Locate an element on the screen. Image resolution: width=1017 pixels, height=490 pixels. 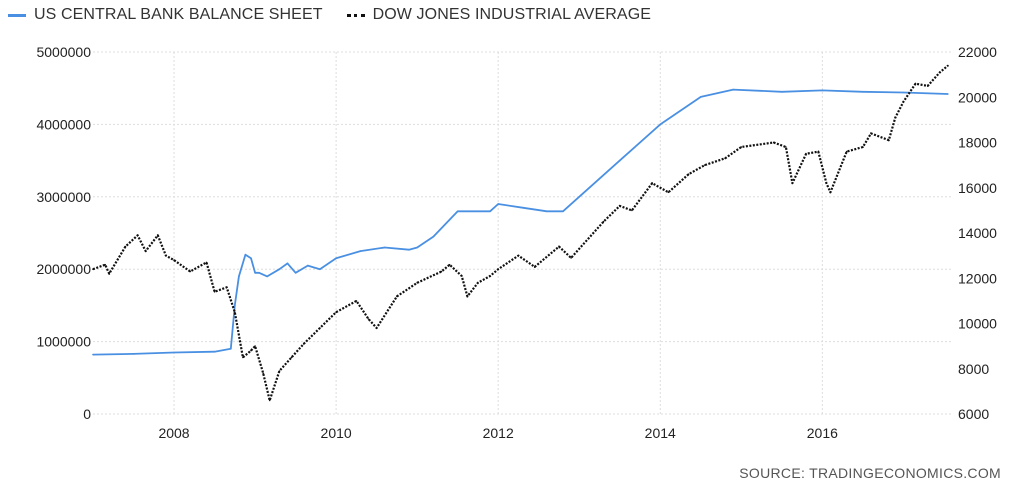
legend-item-balance-sheet: US CENTRAL BANK BALANCE SHEET is located at coordinates (165, 15).